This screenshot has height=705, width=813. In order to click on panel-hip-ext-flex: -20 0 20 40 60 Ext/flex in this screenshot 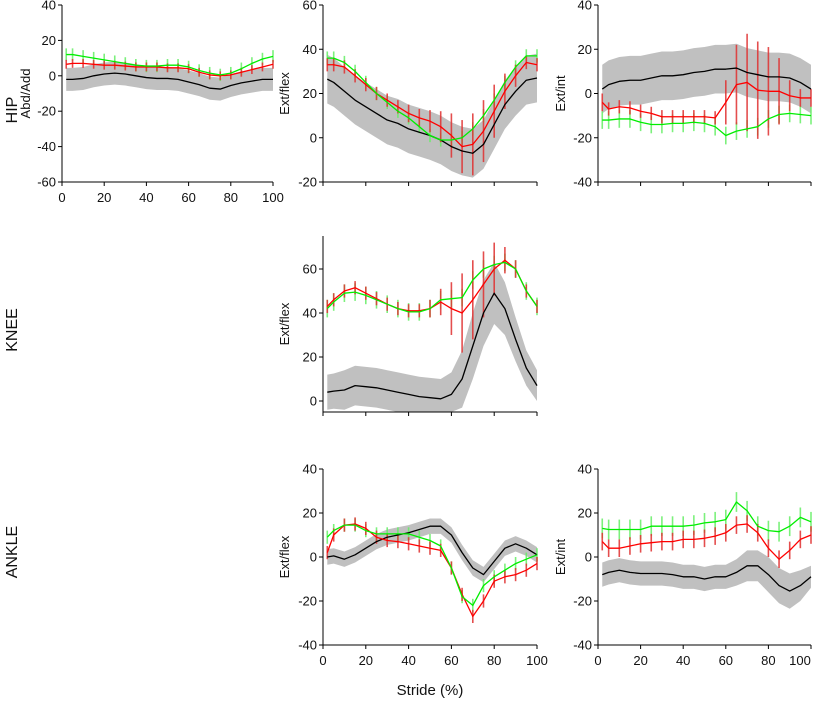, I will do `click(407, 95)`.